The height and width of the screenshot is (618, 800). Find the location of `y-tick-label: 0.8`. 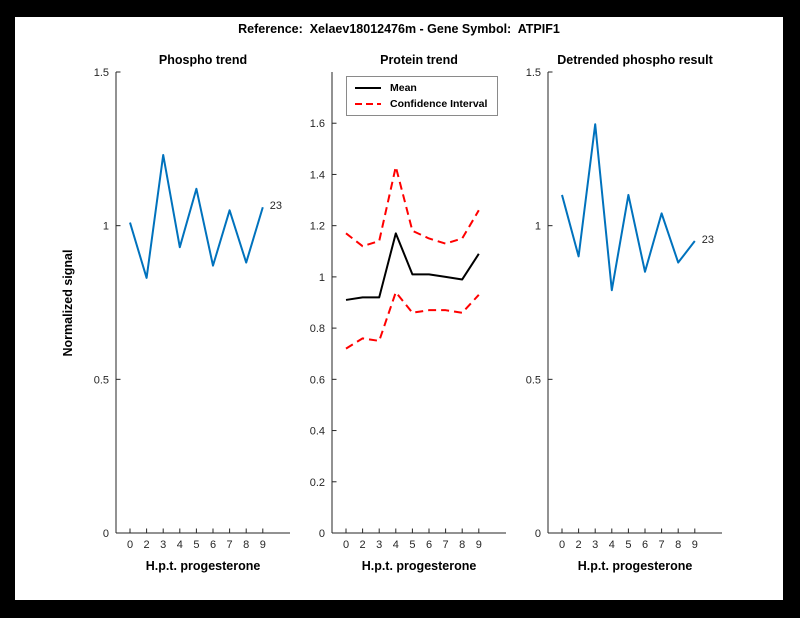

y-tick-label: 0.8 is located at coordinates (317, 329).